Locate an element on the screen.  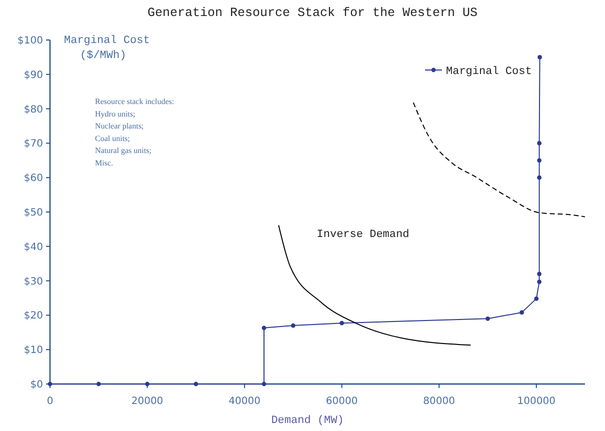
y-tick-label: $10 is located at coordinates (33, 350).